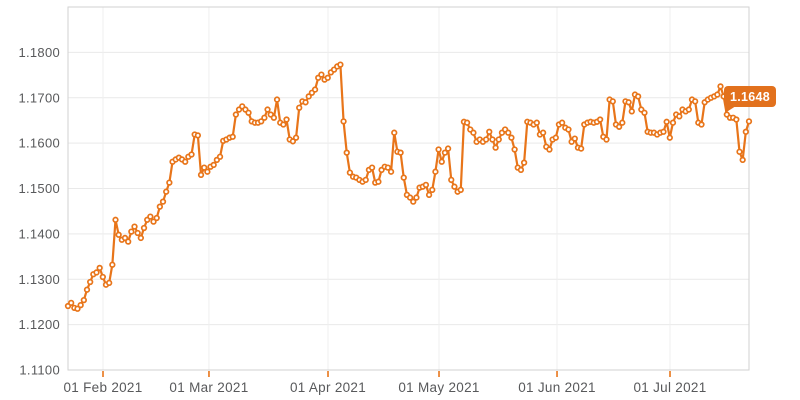 The height and width of the screenshot is (400, 800). What do you see at coordinates (102, 387) in the screenshot?
I see `x-axis-label: 01 Feb 2021` at bounding box center [102, 387].